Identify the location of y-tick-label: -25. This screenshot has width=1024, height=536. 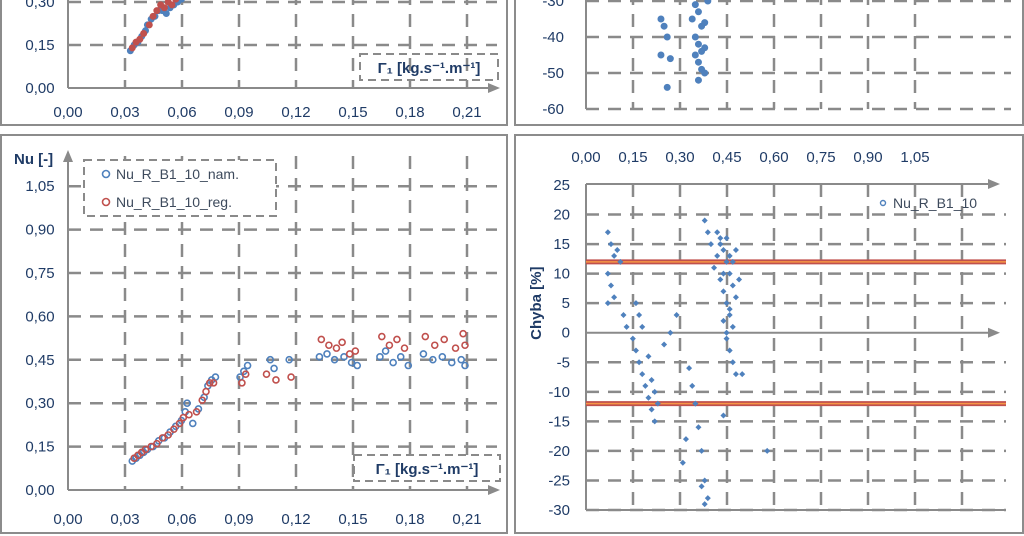
(559, 480).